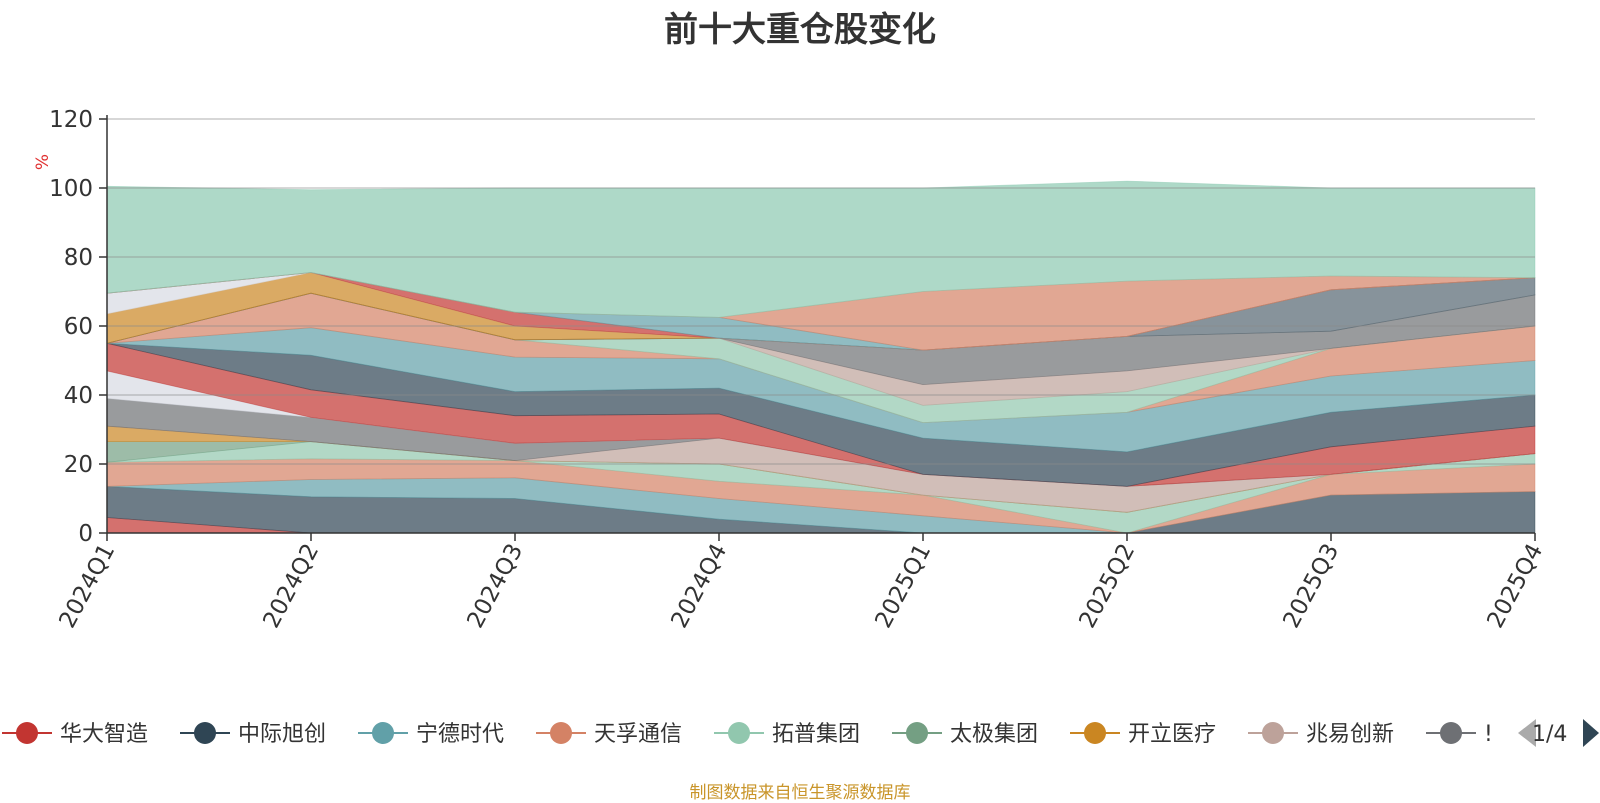 The image size is (1600, 803). I want to click on y-tick-label: 40, so click(78, 396).